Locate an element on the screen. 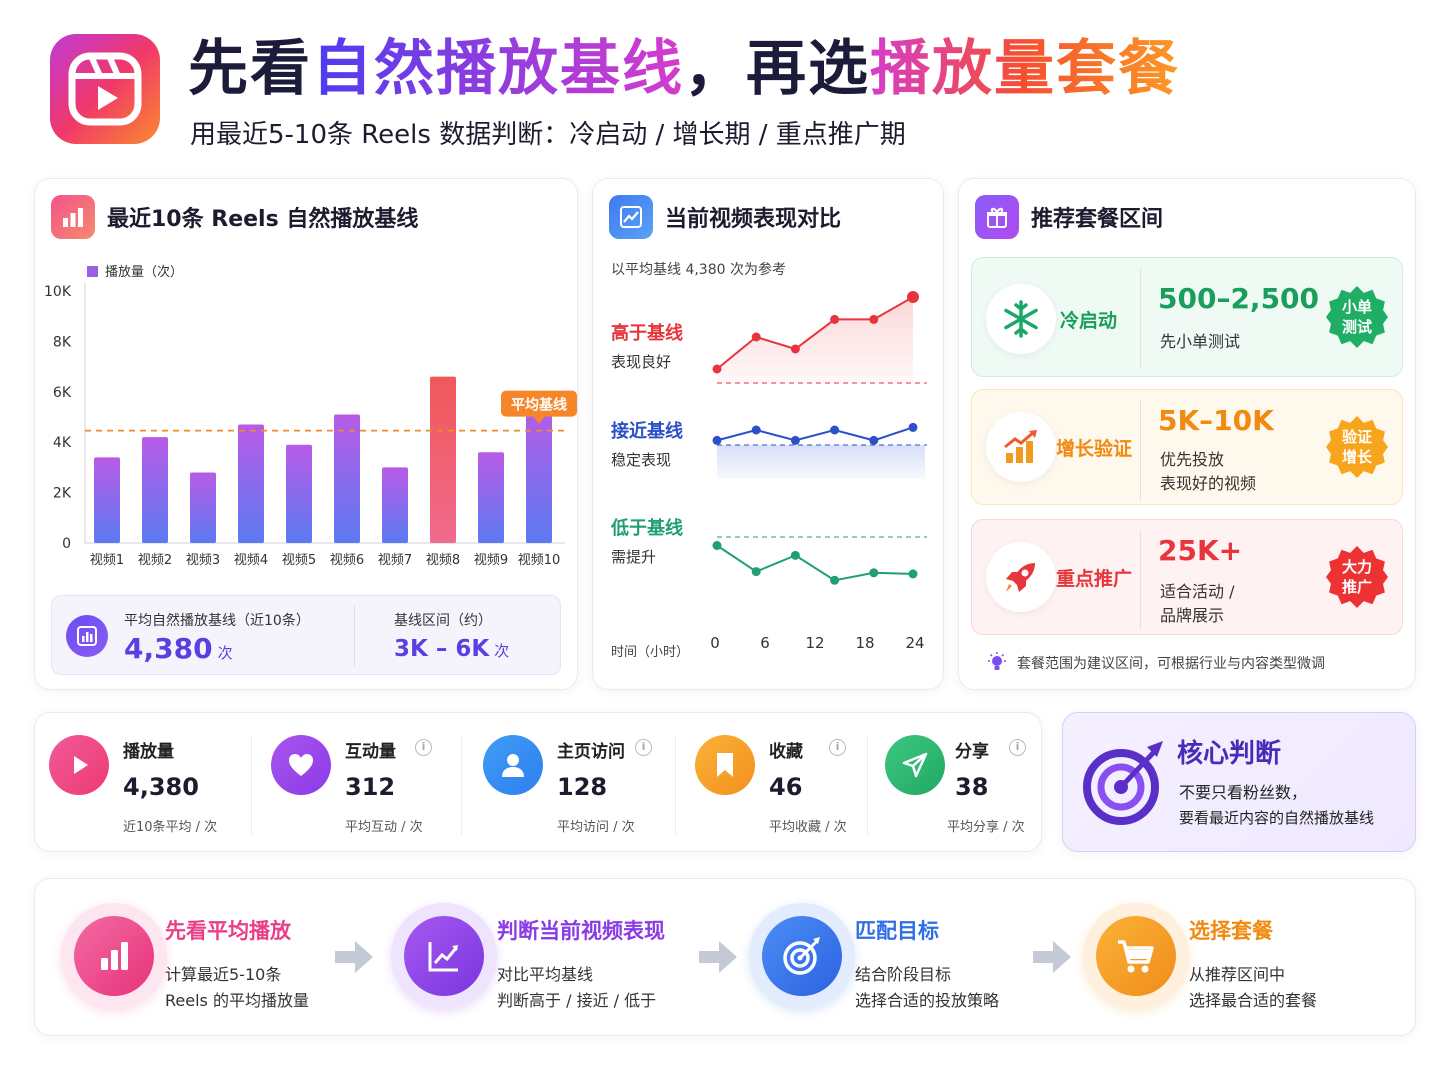 Image resolution: width=1448 pixels, height=1086 pixels. core-line2: 要看最近内容的自然播放基线 is located at coordinates (1277, 818).